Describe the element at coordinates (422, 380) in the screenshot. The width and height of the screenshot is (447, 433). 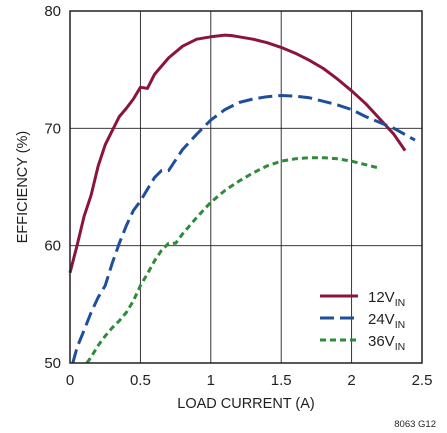
I see `x-tick-label-5: 2.5` at that location.